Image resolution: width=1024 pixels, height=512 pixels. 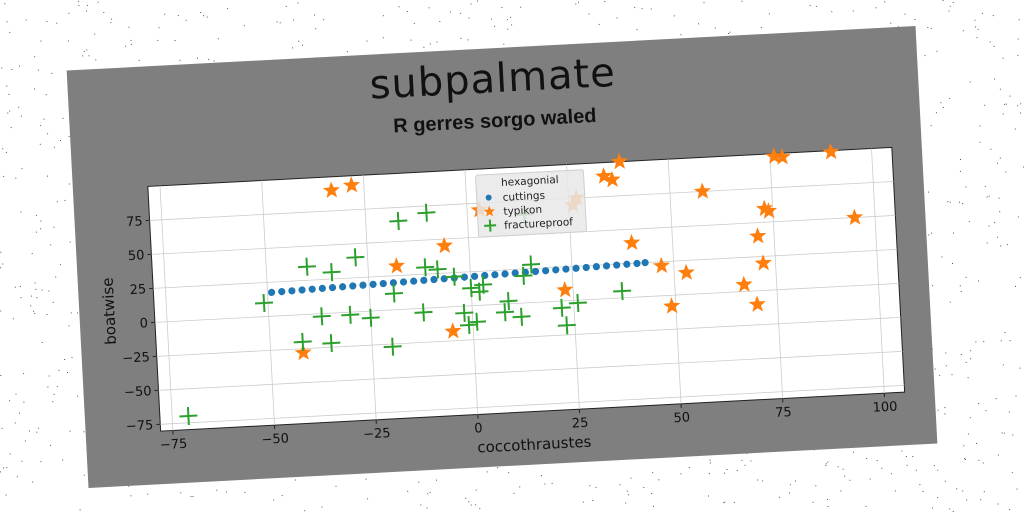 What do you see at coordinates (532, 404) in the screenshot?
I see `y-grid-line` at bounding box center [532, 404].